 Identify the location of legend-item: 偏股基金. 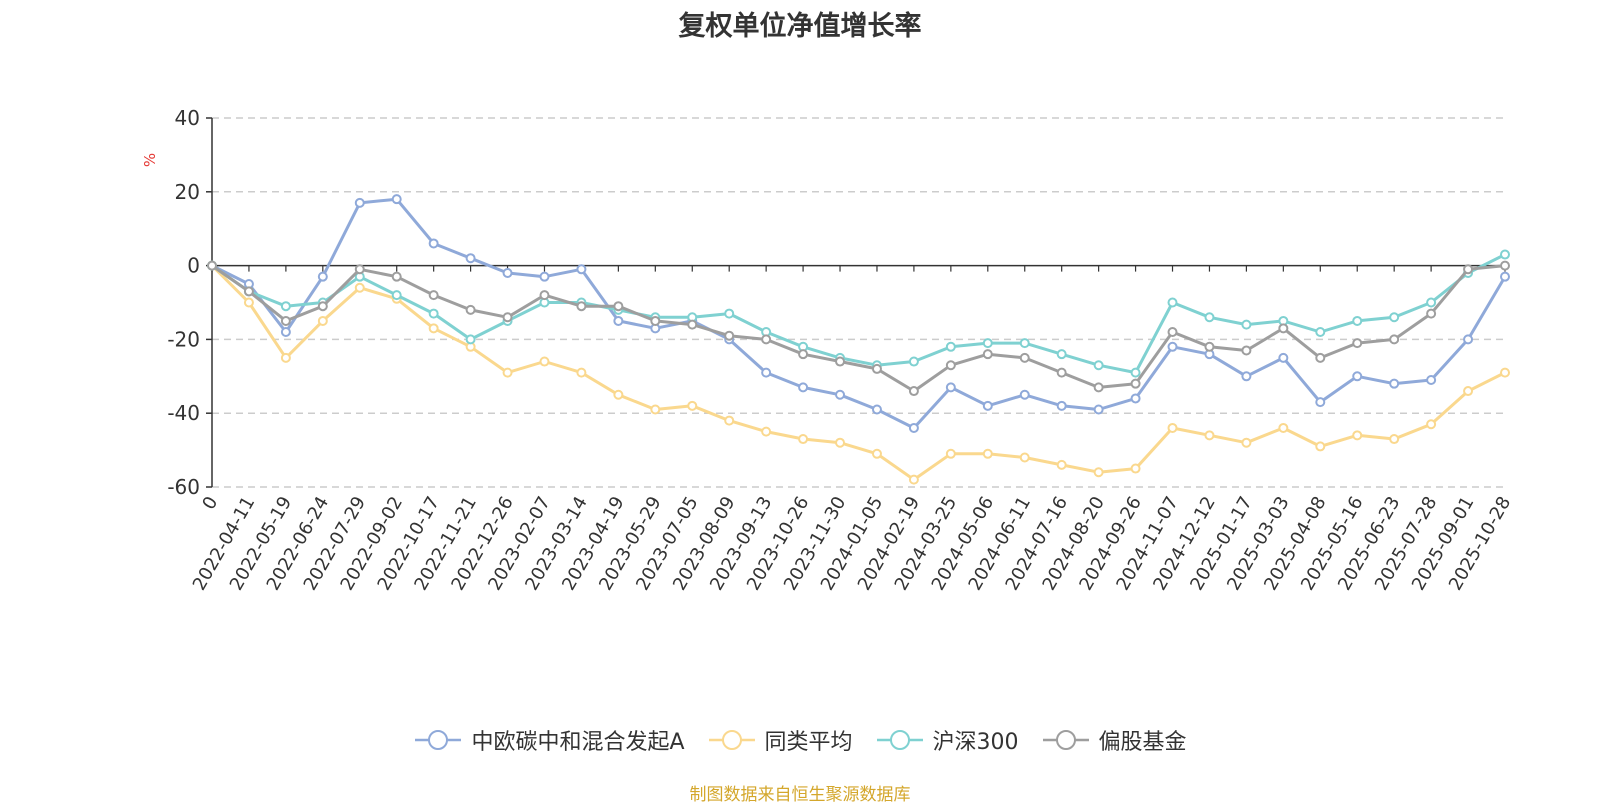
(1114, 740).